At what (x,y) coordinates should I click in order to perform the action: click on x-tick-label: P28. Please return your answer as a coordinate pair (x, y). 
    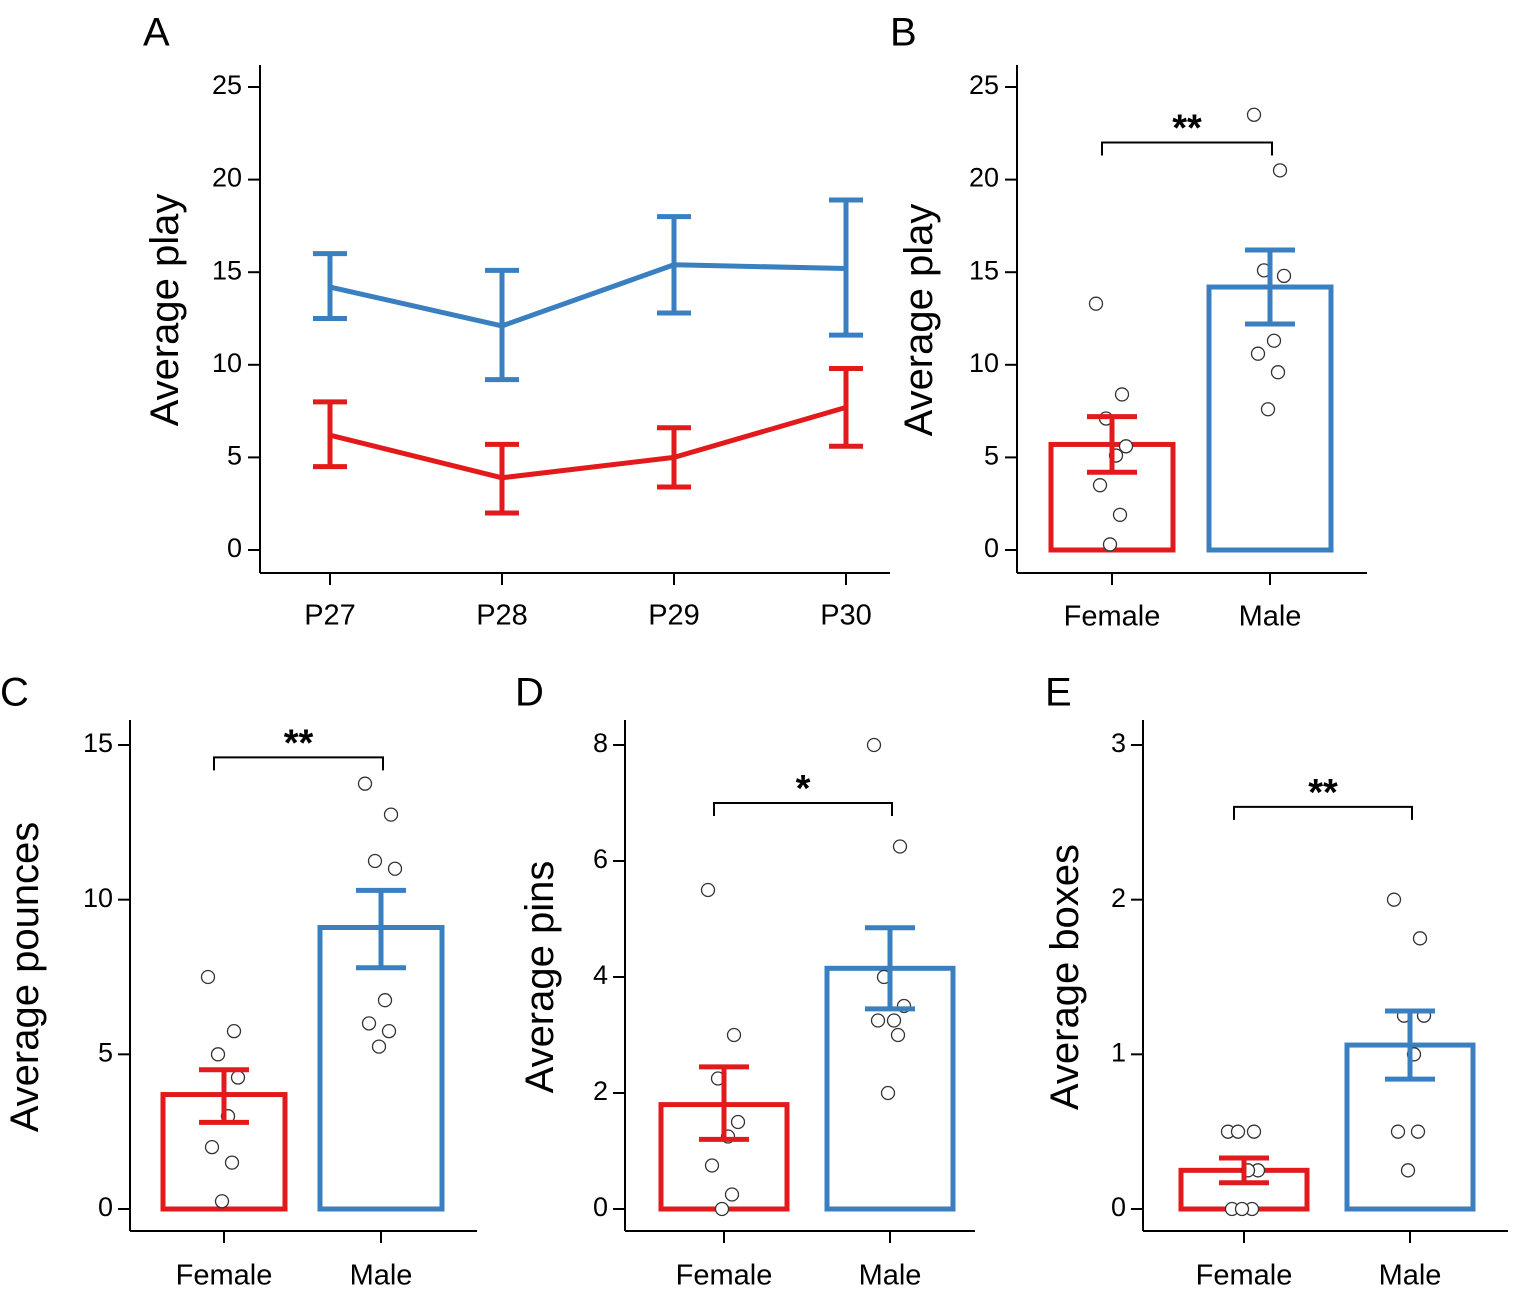
    Looking at the image, I should click on (502, 616).